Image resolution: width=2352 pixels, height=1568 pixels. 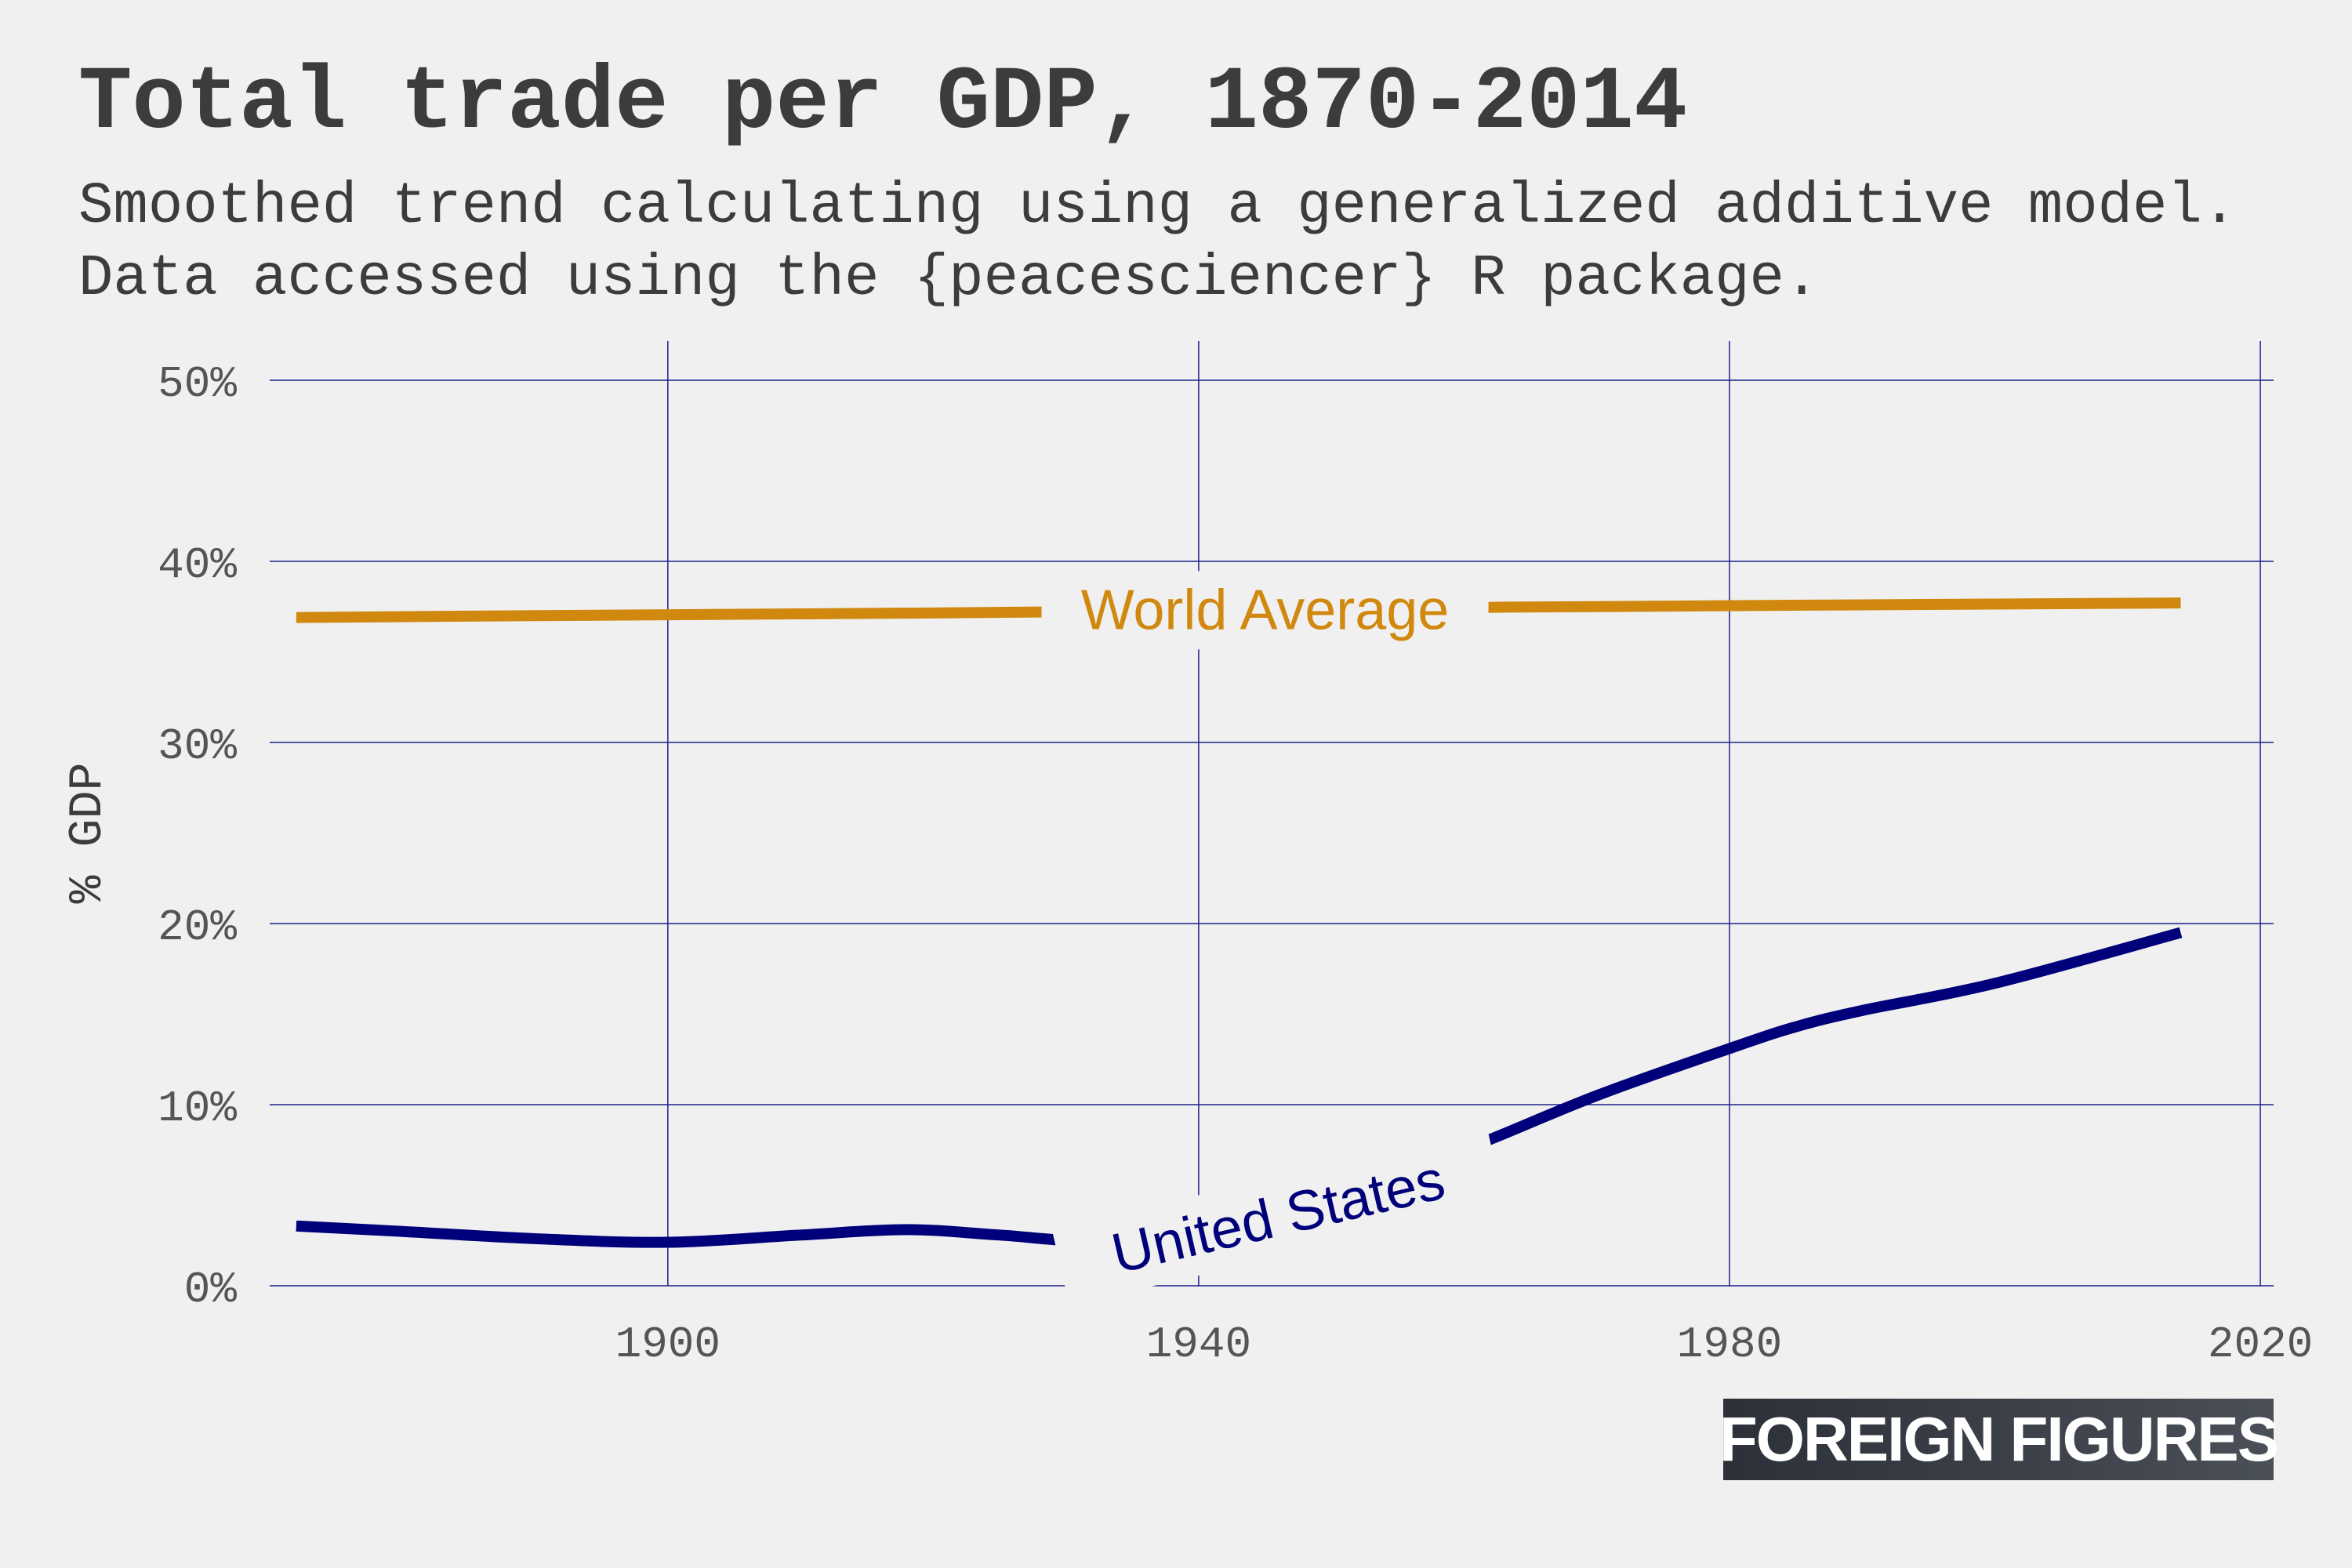 What do you see at coordinates (197, 746) in the screenshot?
I see `y-tick-label: 30%` at bounding box center [197, 746].